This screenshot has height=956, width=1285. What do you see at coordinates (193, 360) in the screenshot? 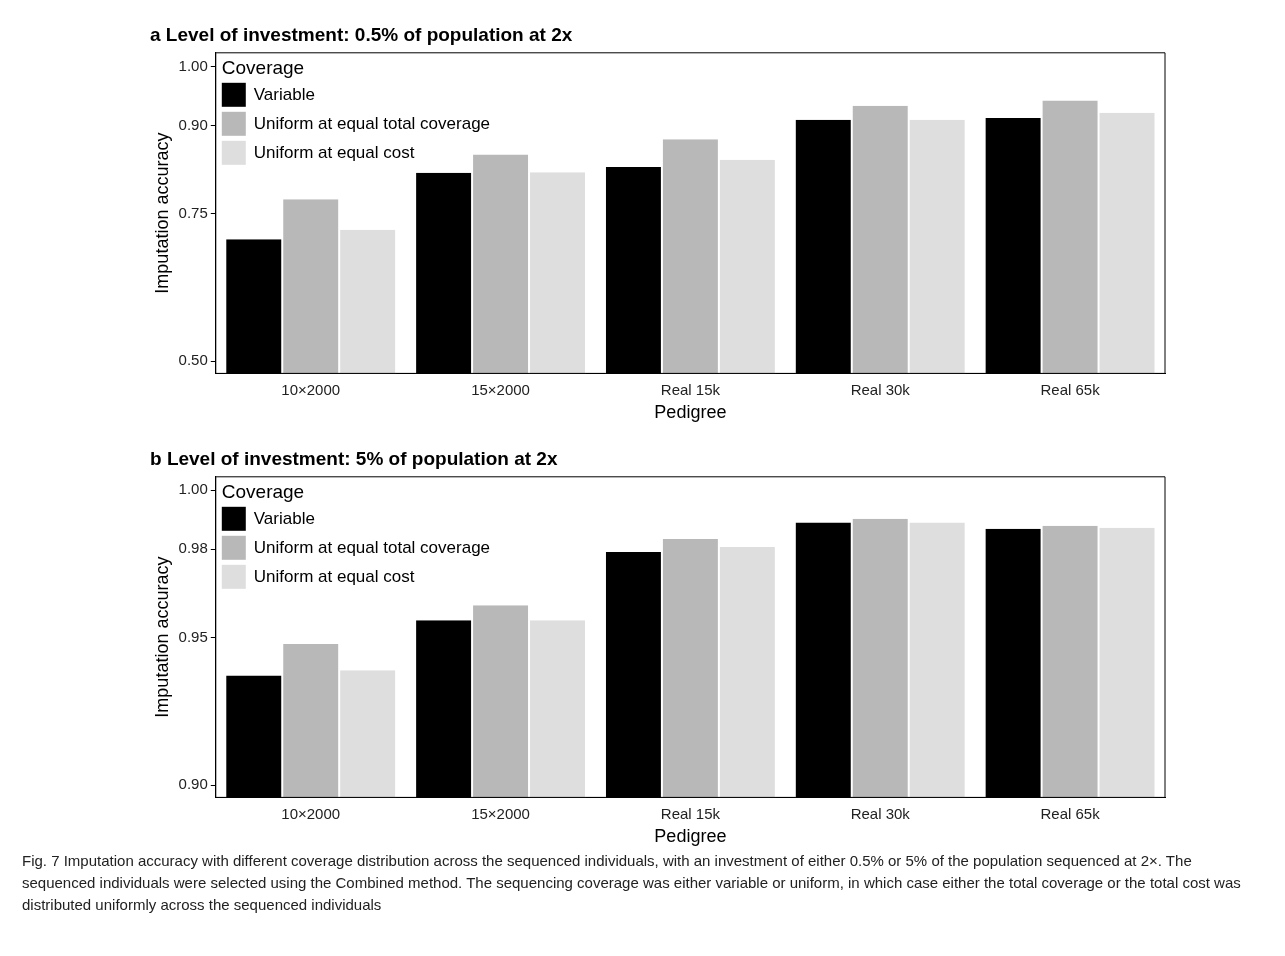
I see `y-tick-label: 0.50` at bounding box center [193, 360].